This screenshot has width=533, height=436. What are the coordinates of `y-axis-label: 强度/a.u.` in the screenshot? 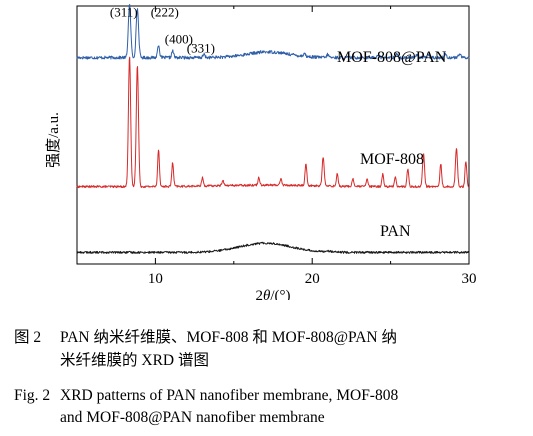 It's located at (53, 140).